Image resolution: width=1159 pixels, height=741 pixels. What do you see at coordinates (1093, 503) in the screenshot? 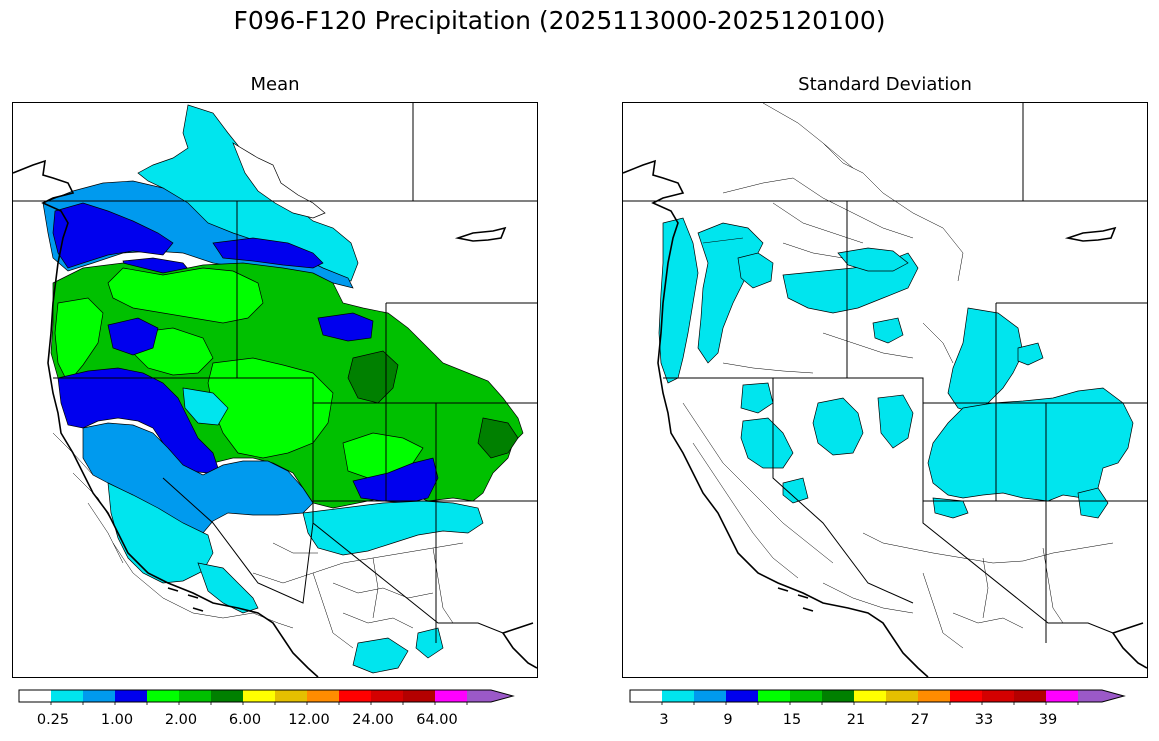
I see `sd-basin-co-s` at bounding box center [1093, 503].